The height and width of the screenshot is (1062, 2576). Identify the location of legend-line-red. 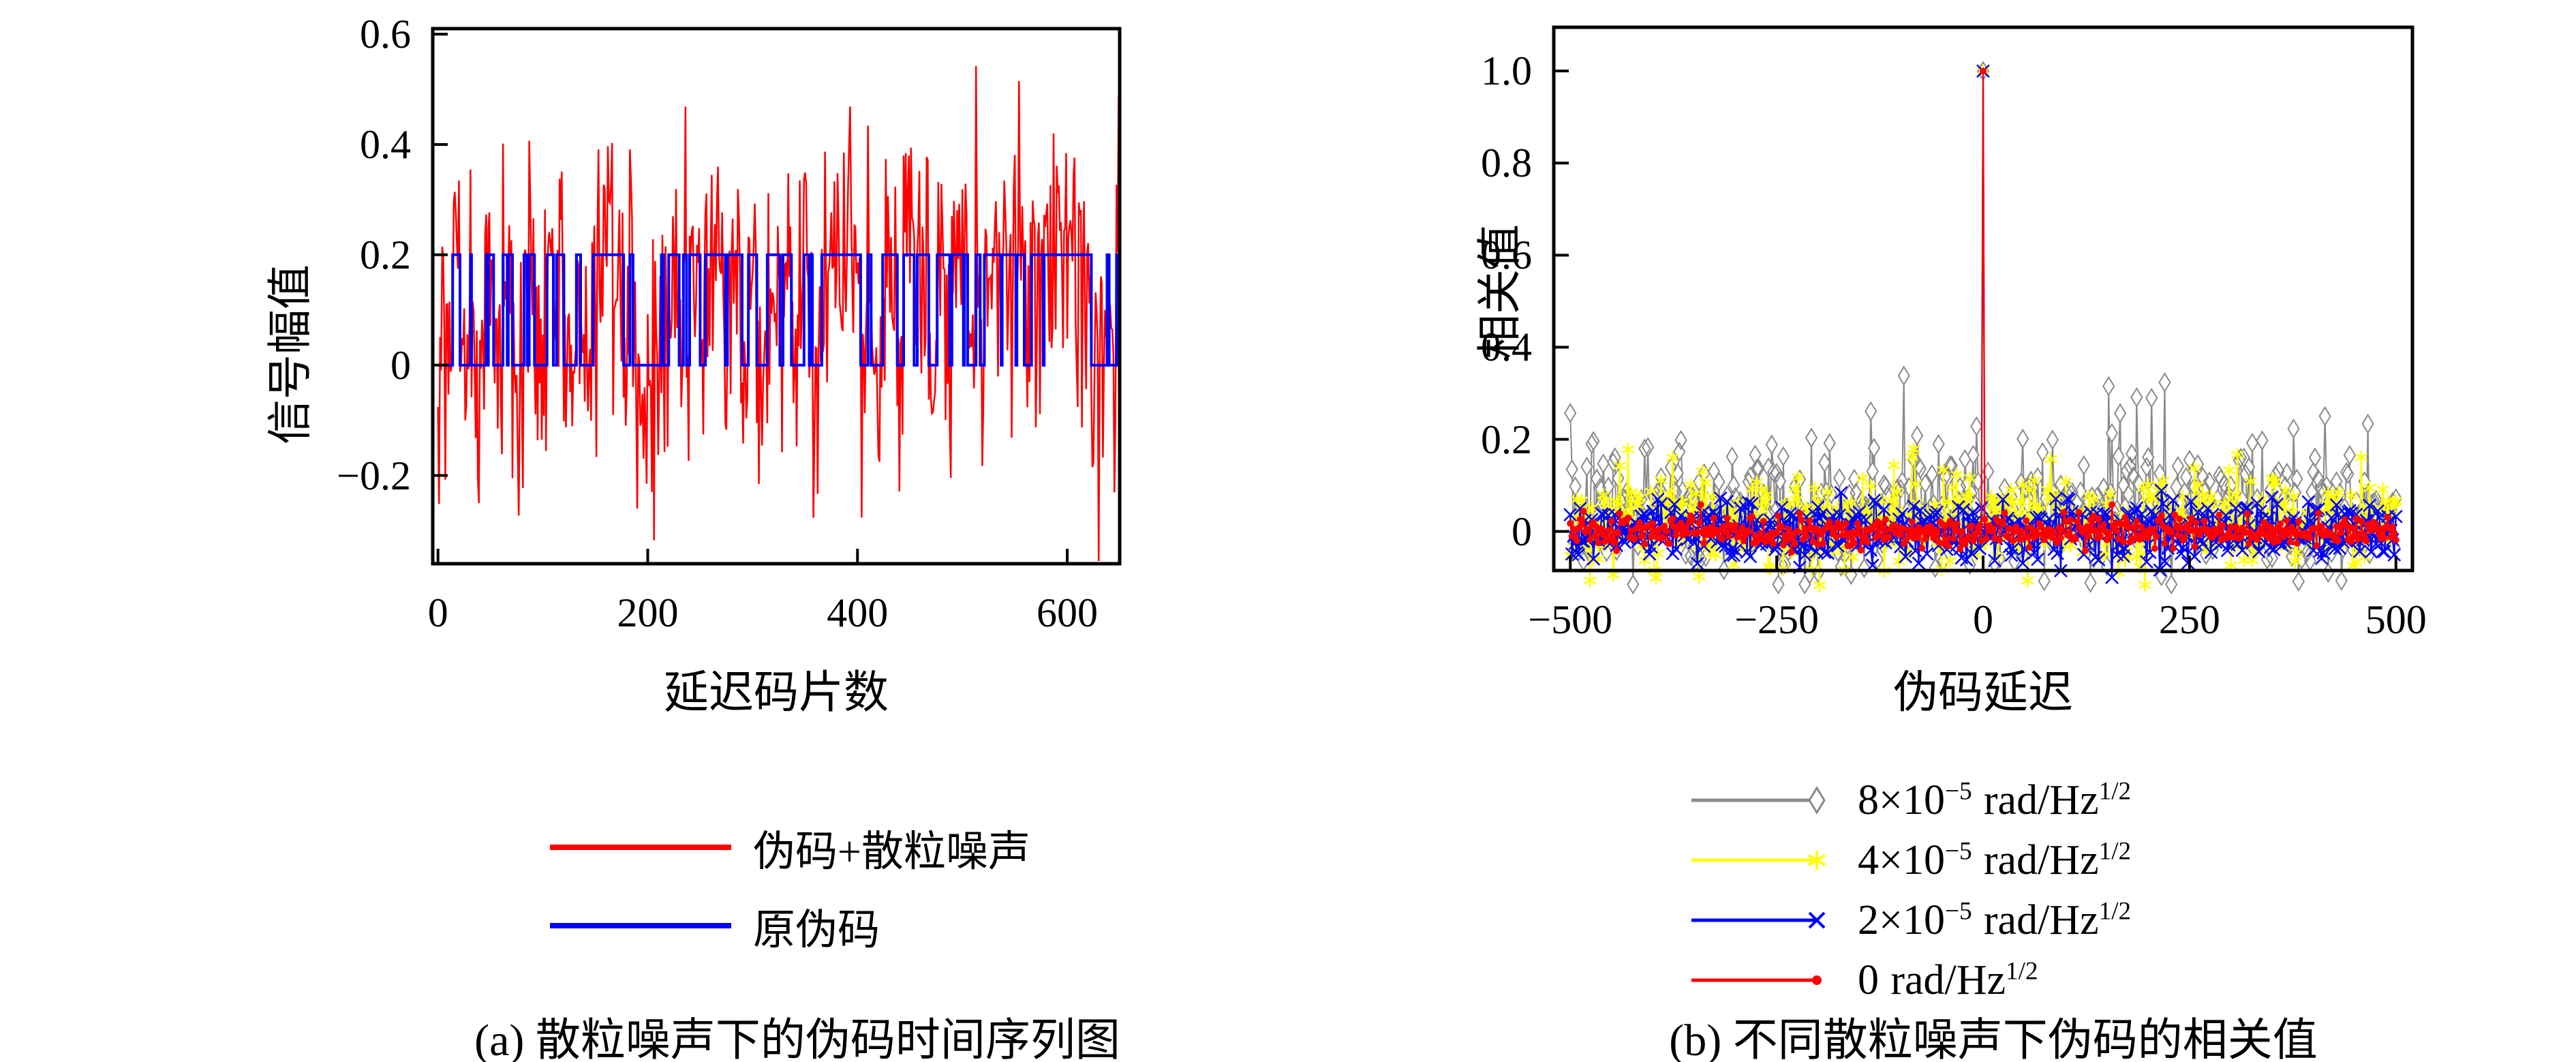
(641, 847).